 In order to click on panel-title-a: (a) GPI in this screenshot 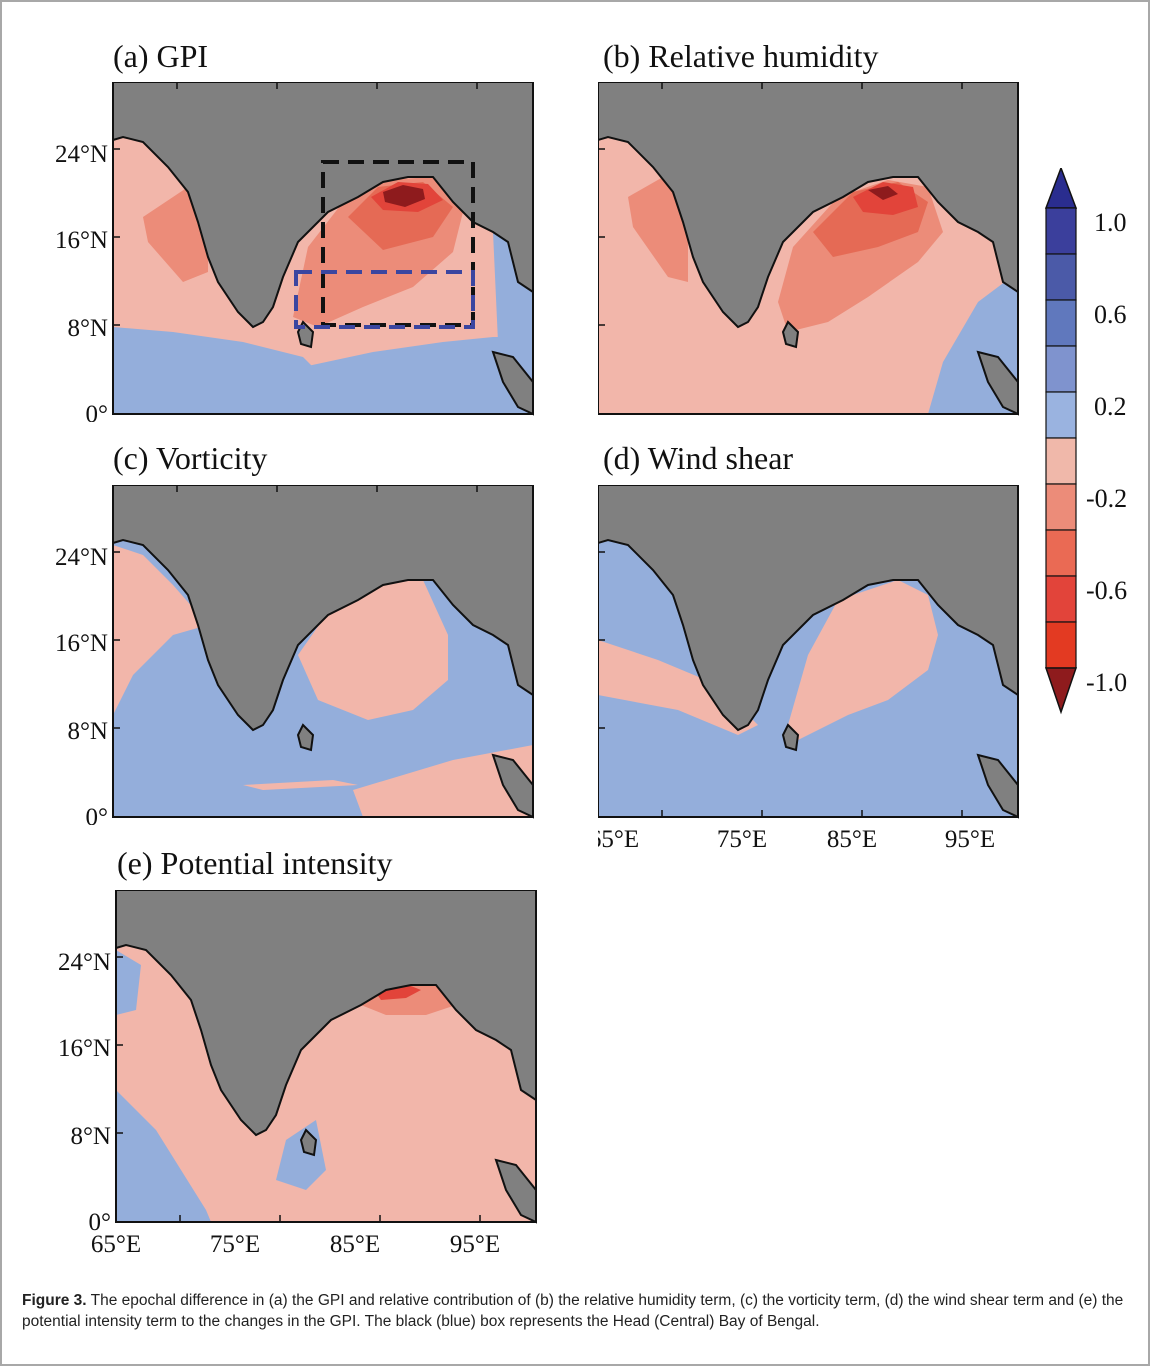, I will do `click(161, 56)`.